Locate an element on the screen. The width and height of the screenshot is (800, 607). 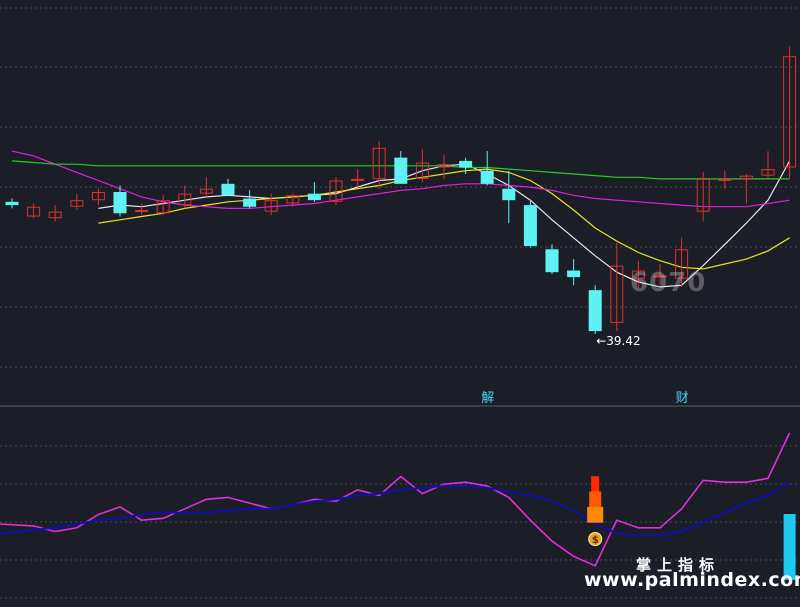
ma-line-ma_magenta is located at coordinates (400, 179).